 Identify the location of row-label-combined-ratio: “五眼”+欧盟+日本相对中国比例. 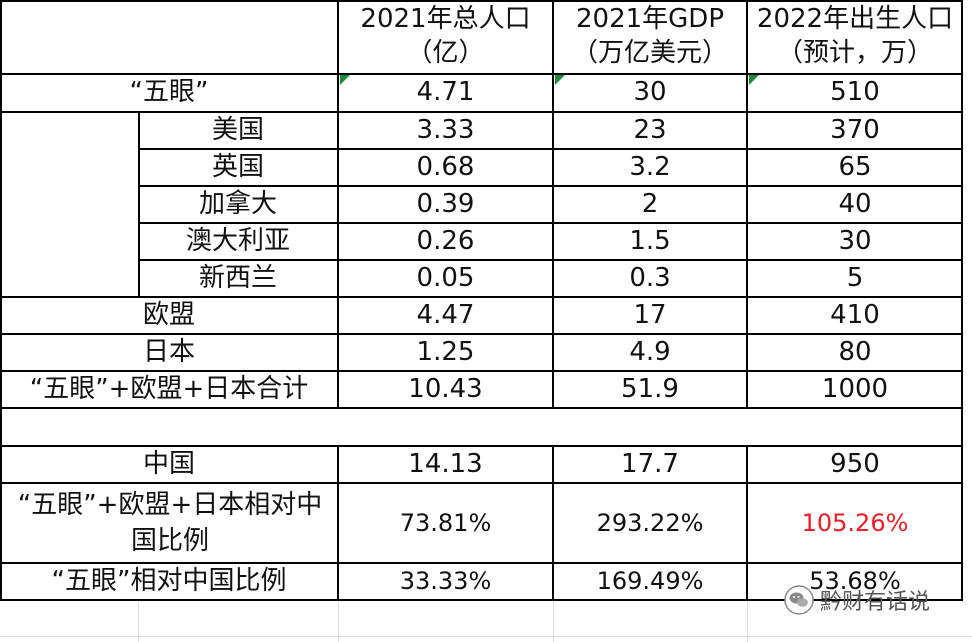
(170, 522).